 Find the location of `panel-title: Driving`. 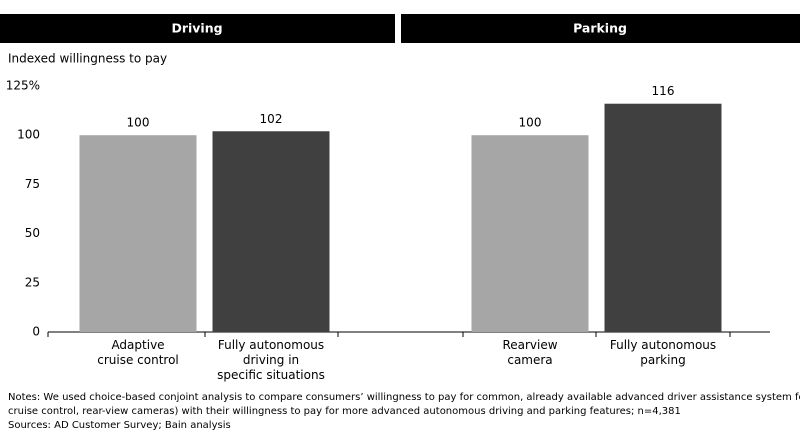

panel-title: Driving is located at coordinates (196, 28).